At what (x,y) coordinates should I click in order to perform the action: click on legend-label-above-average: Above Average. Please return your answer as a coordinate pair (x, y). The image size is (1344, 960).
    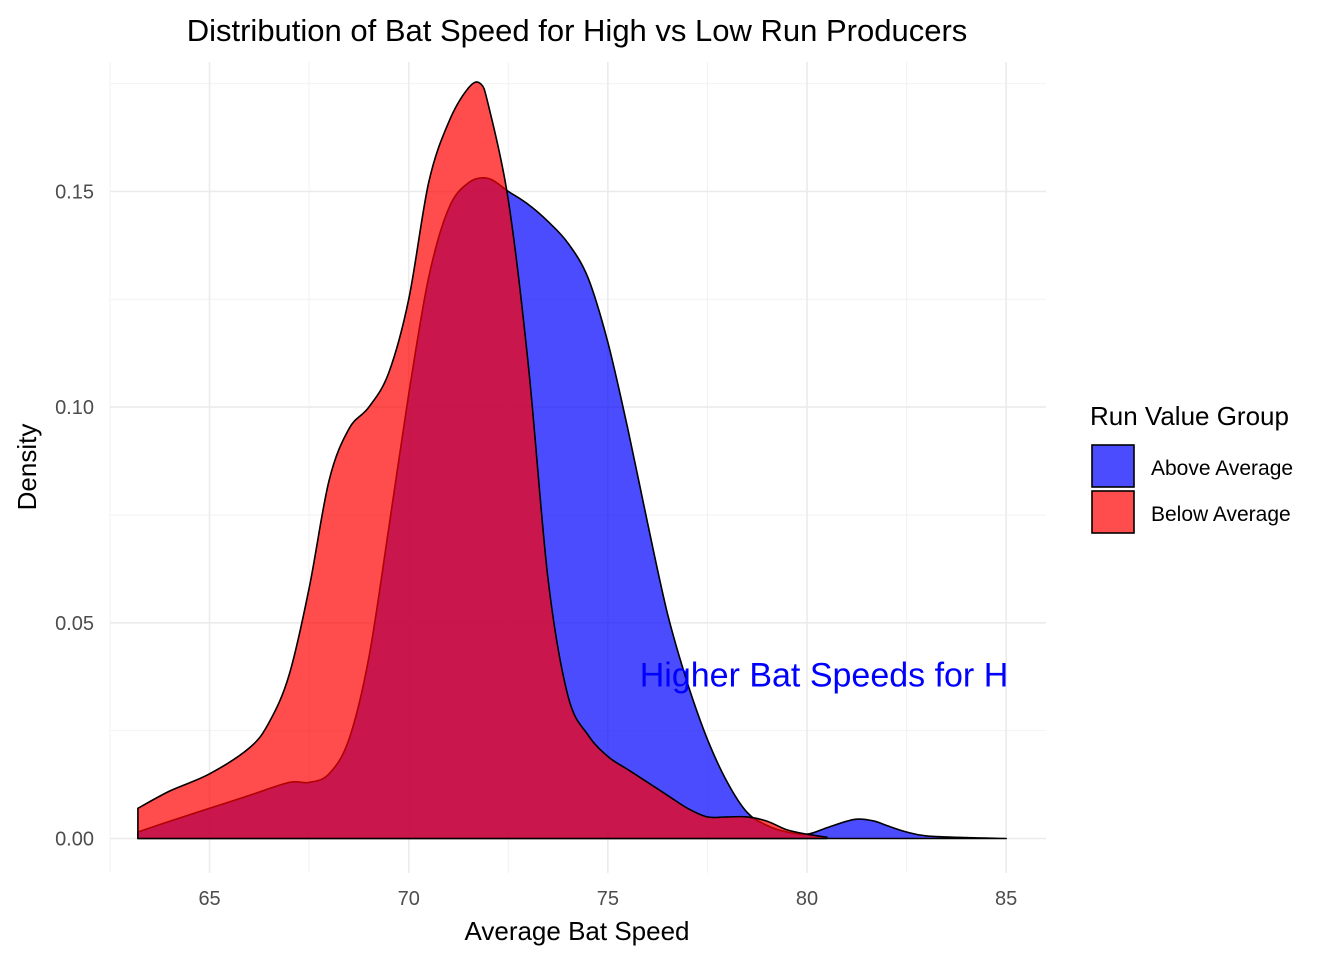
    Looking at the image, I should click on (1222, 468).